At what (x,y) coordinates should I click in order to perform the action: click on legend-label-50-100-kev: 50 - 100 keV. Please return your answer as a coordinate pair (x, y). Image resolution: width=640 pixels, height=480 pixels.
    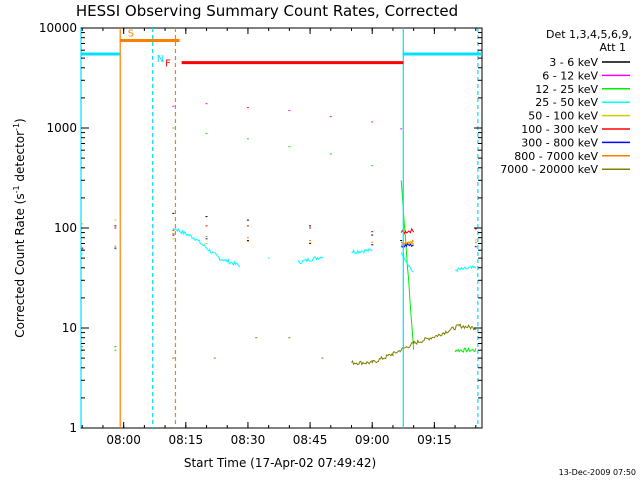
    Looking at the image, I should click on (563, 116).